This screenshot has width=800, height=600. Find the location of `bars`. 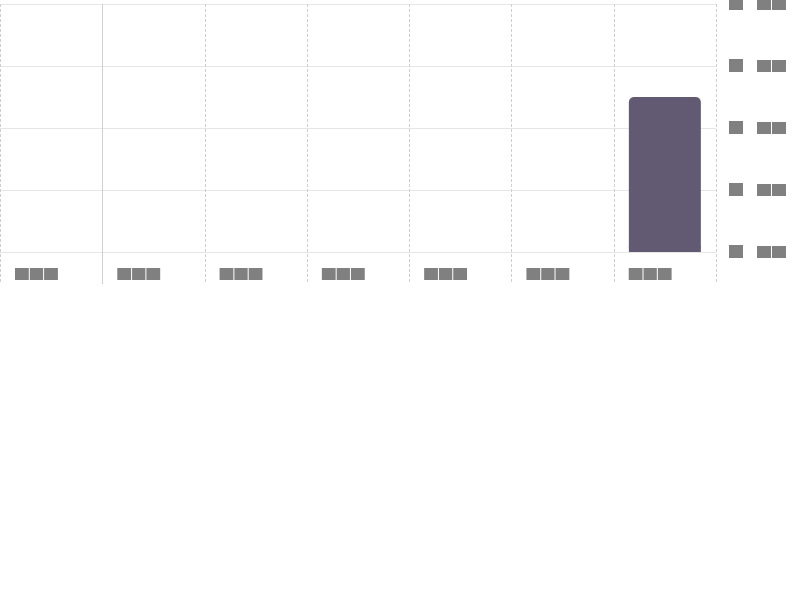

bars is located at coordinates (664, 174).